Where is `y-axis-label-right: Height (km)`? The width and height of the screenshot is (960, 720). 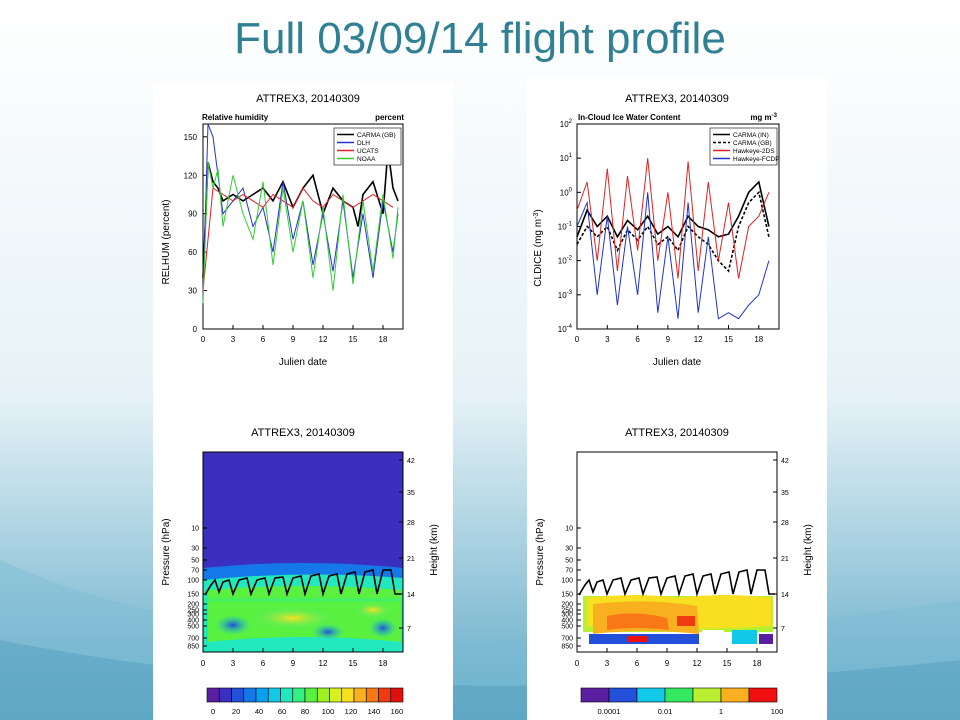
y-axis-label-right: Height (km) is located at coordinates (434, 550).